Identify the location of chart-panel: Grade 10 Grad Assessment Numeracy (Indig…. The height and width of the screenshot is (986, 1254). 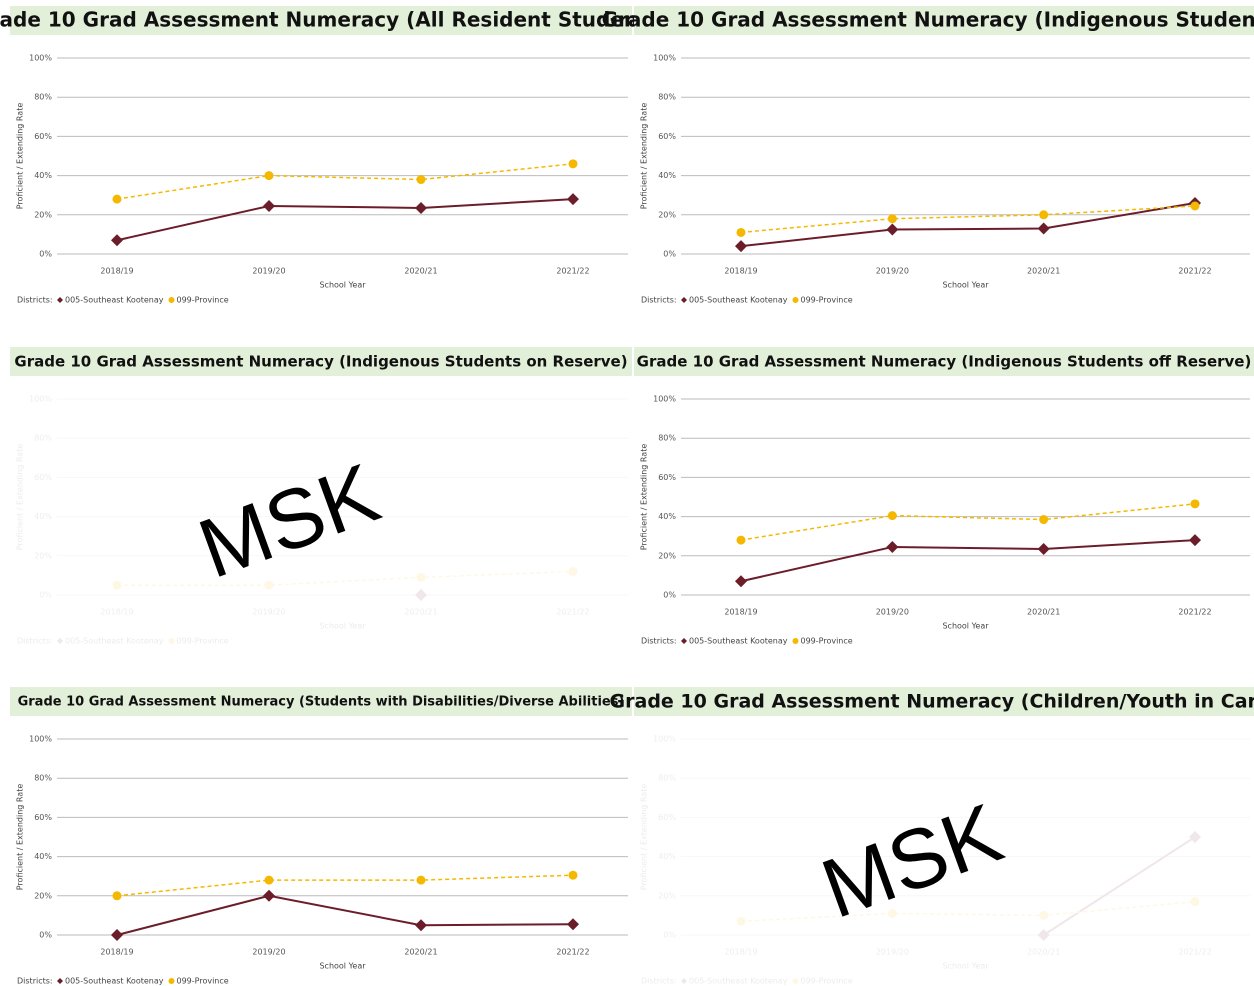
(944, 496).